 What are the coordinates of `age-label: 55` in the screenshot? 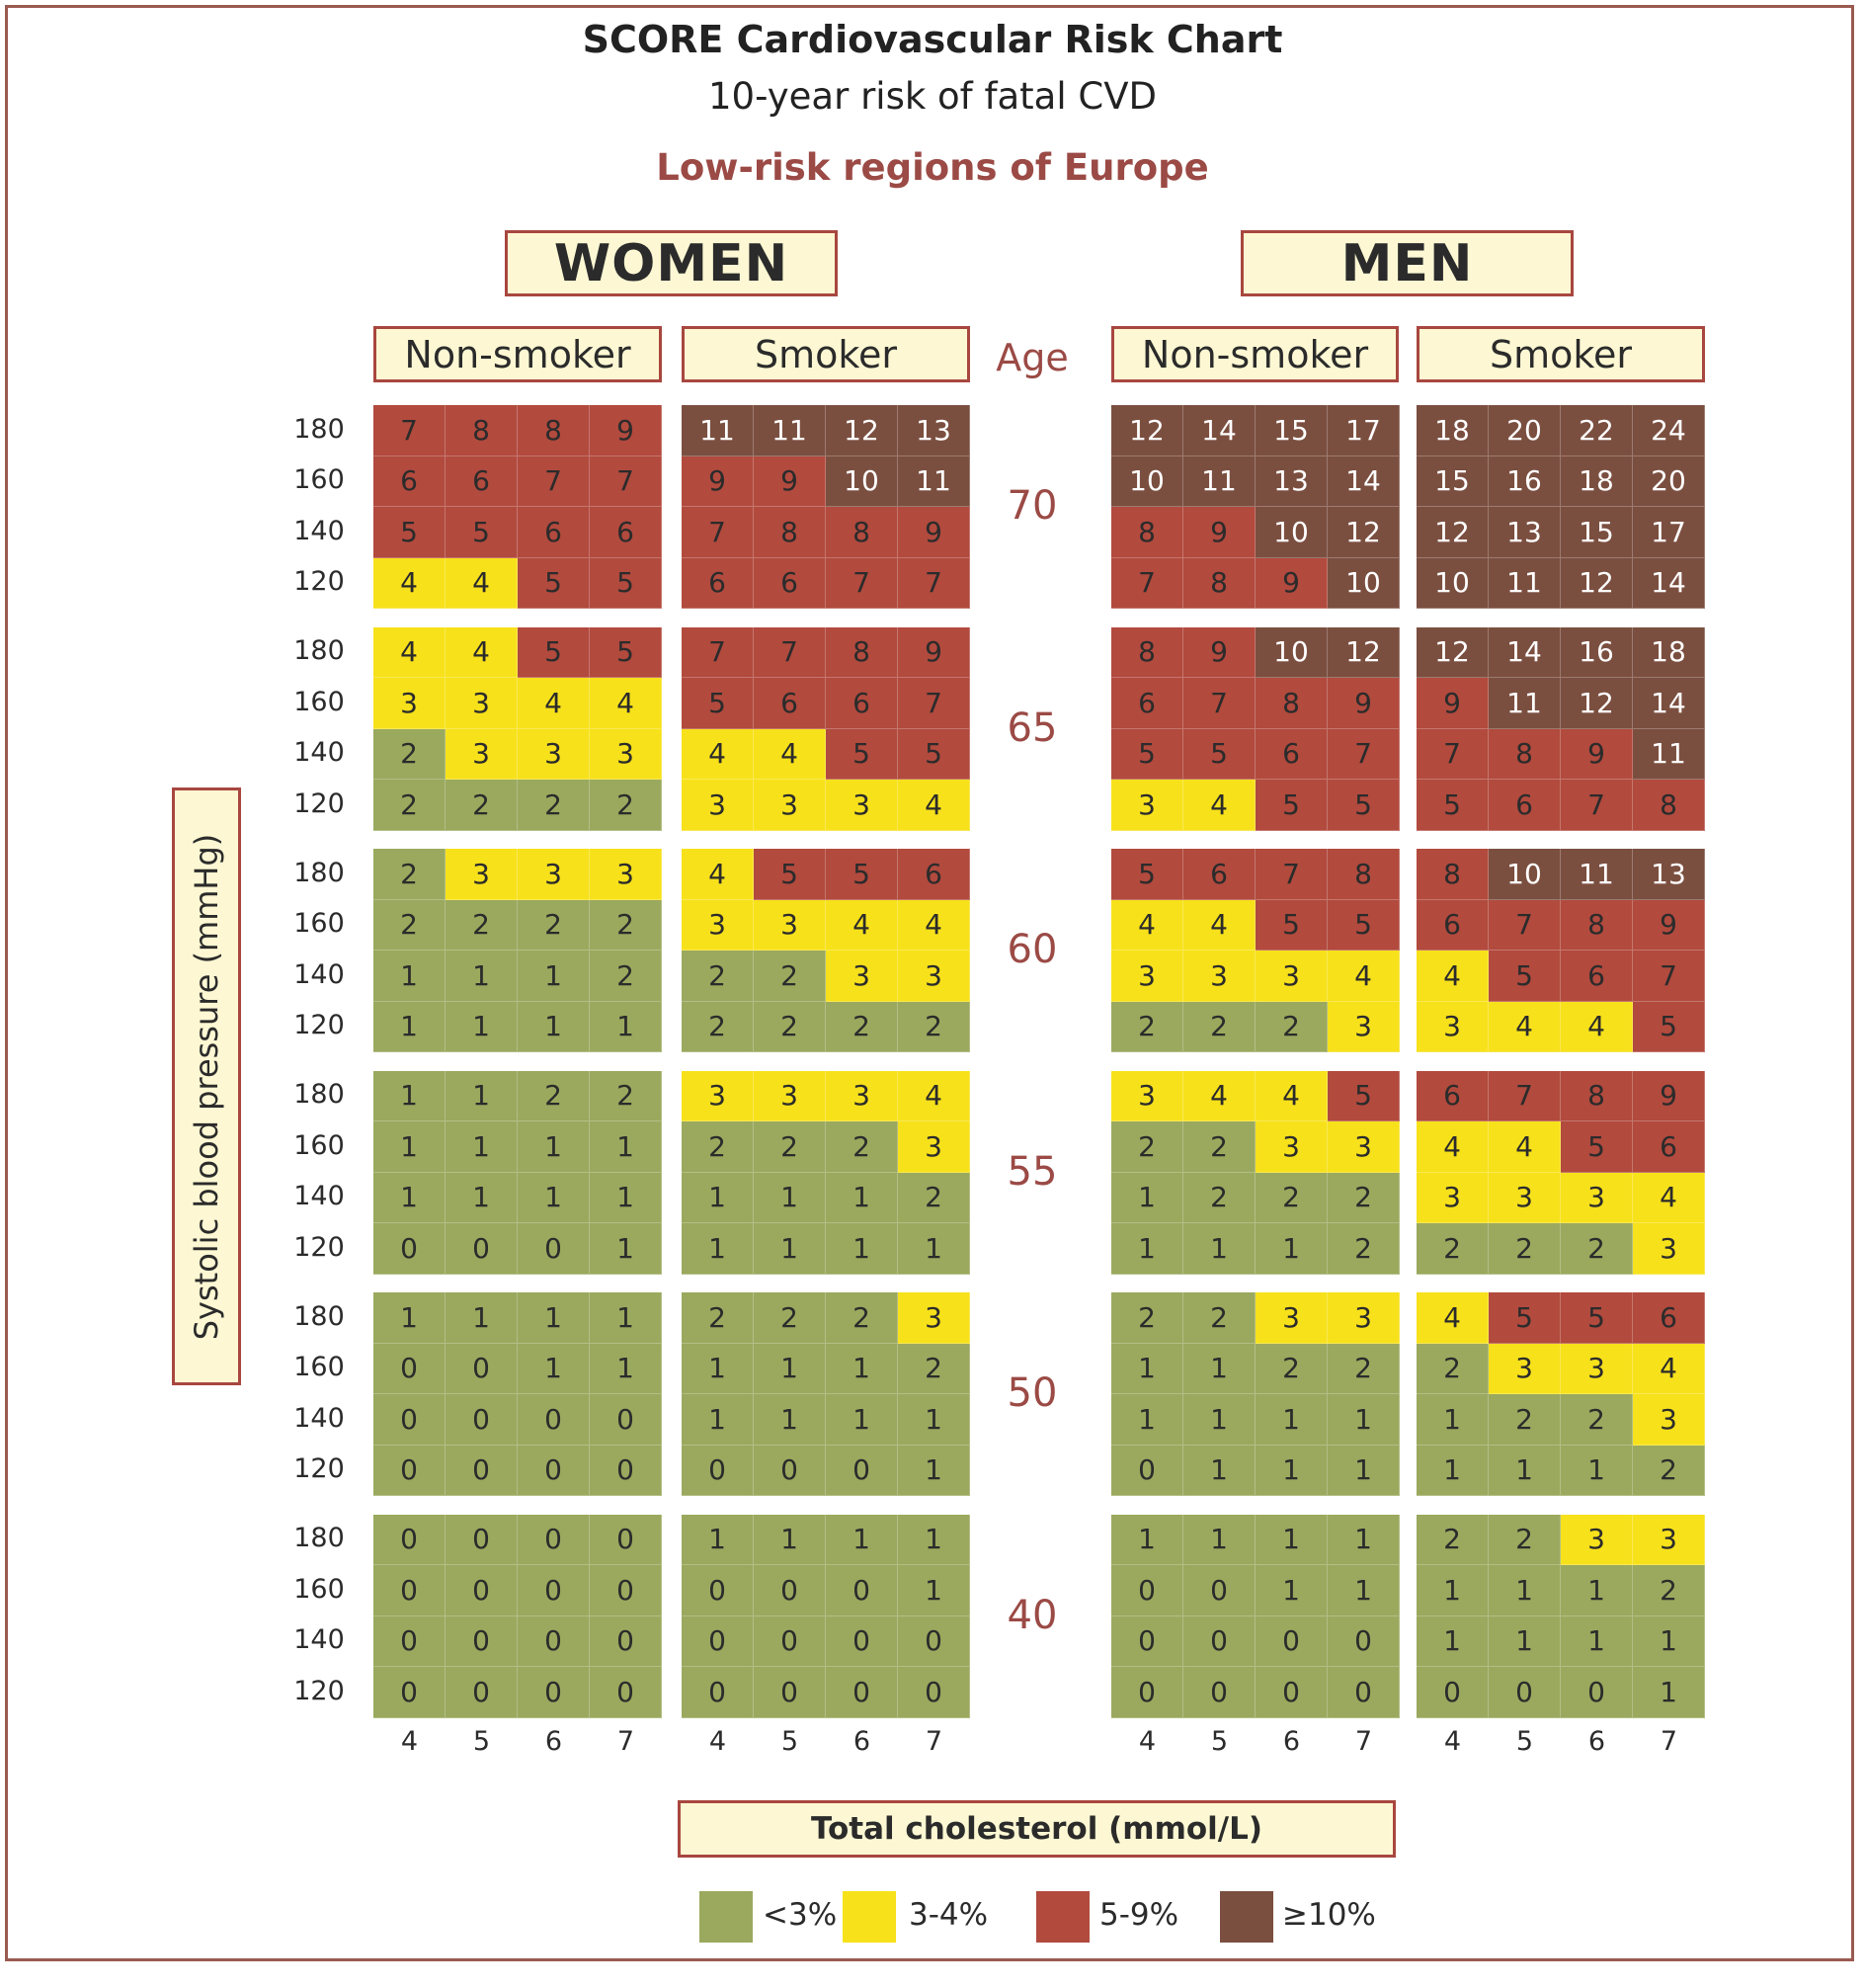 It's located at (1032, 1172).